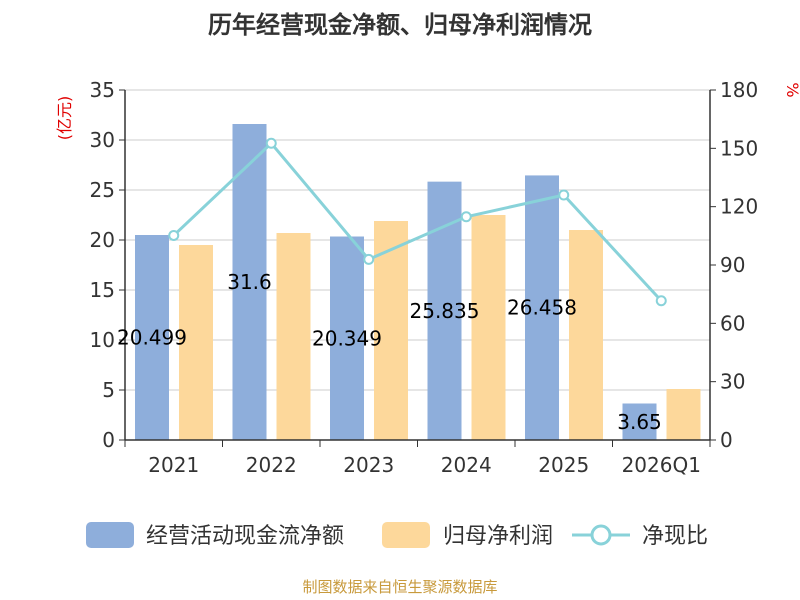 The width and height of the screenshot is (800, 600). Describe the element at coordinates (498, 536) in the screenshot. I see `legend-label-net-profit: 归母净利润` at that location.